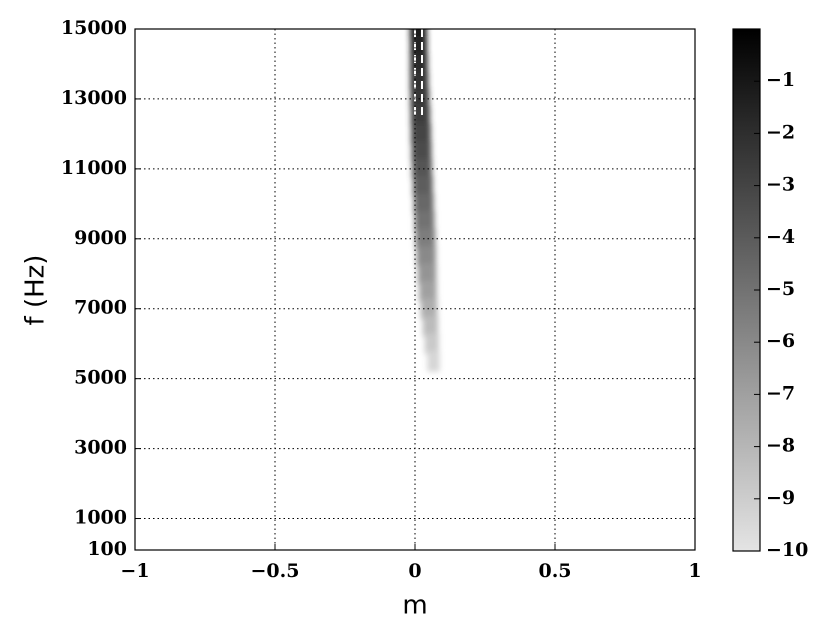 This screenshot has width=830, height=637. I want to click on y-tick-label: 5000, so click(100, 378).